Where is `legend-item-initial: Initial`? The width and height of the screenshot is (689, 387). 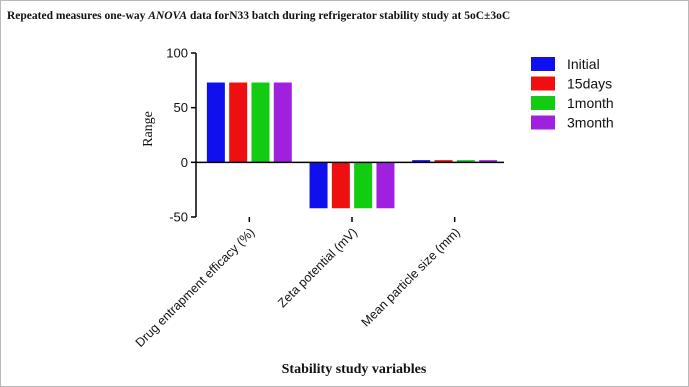 legend-item-initial: Initial is located at coordinates (565, 64).